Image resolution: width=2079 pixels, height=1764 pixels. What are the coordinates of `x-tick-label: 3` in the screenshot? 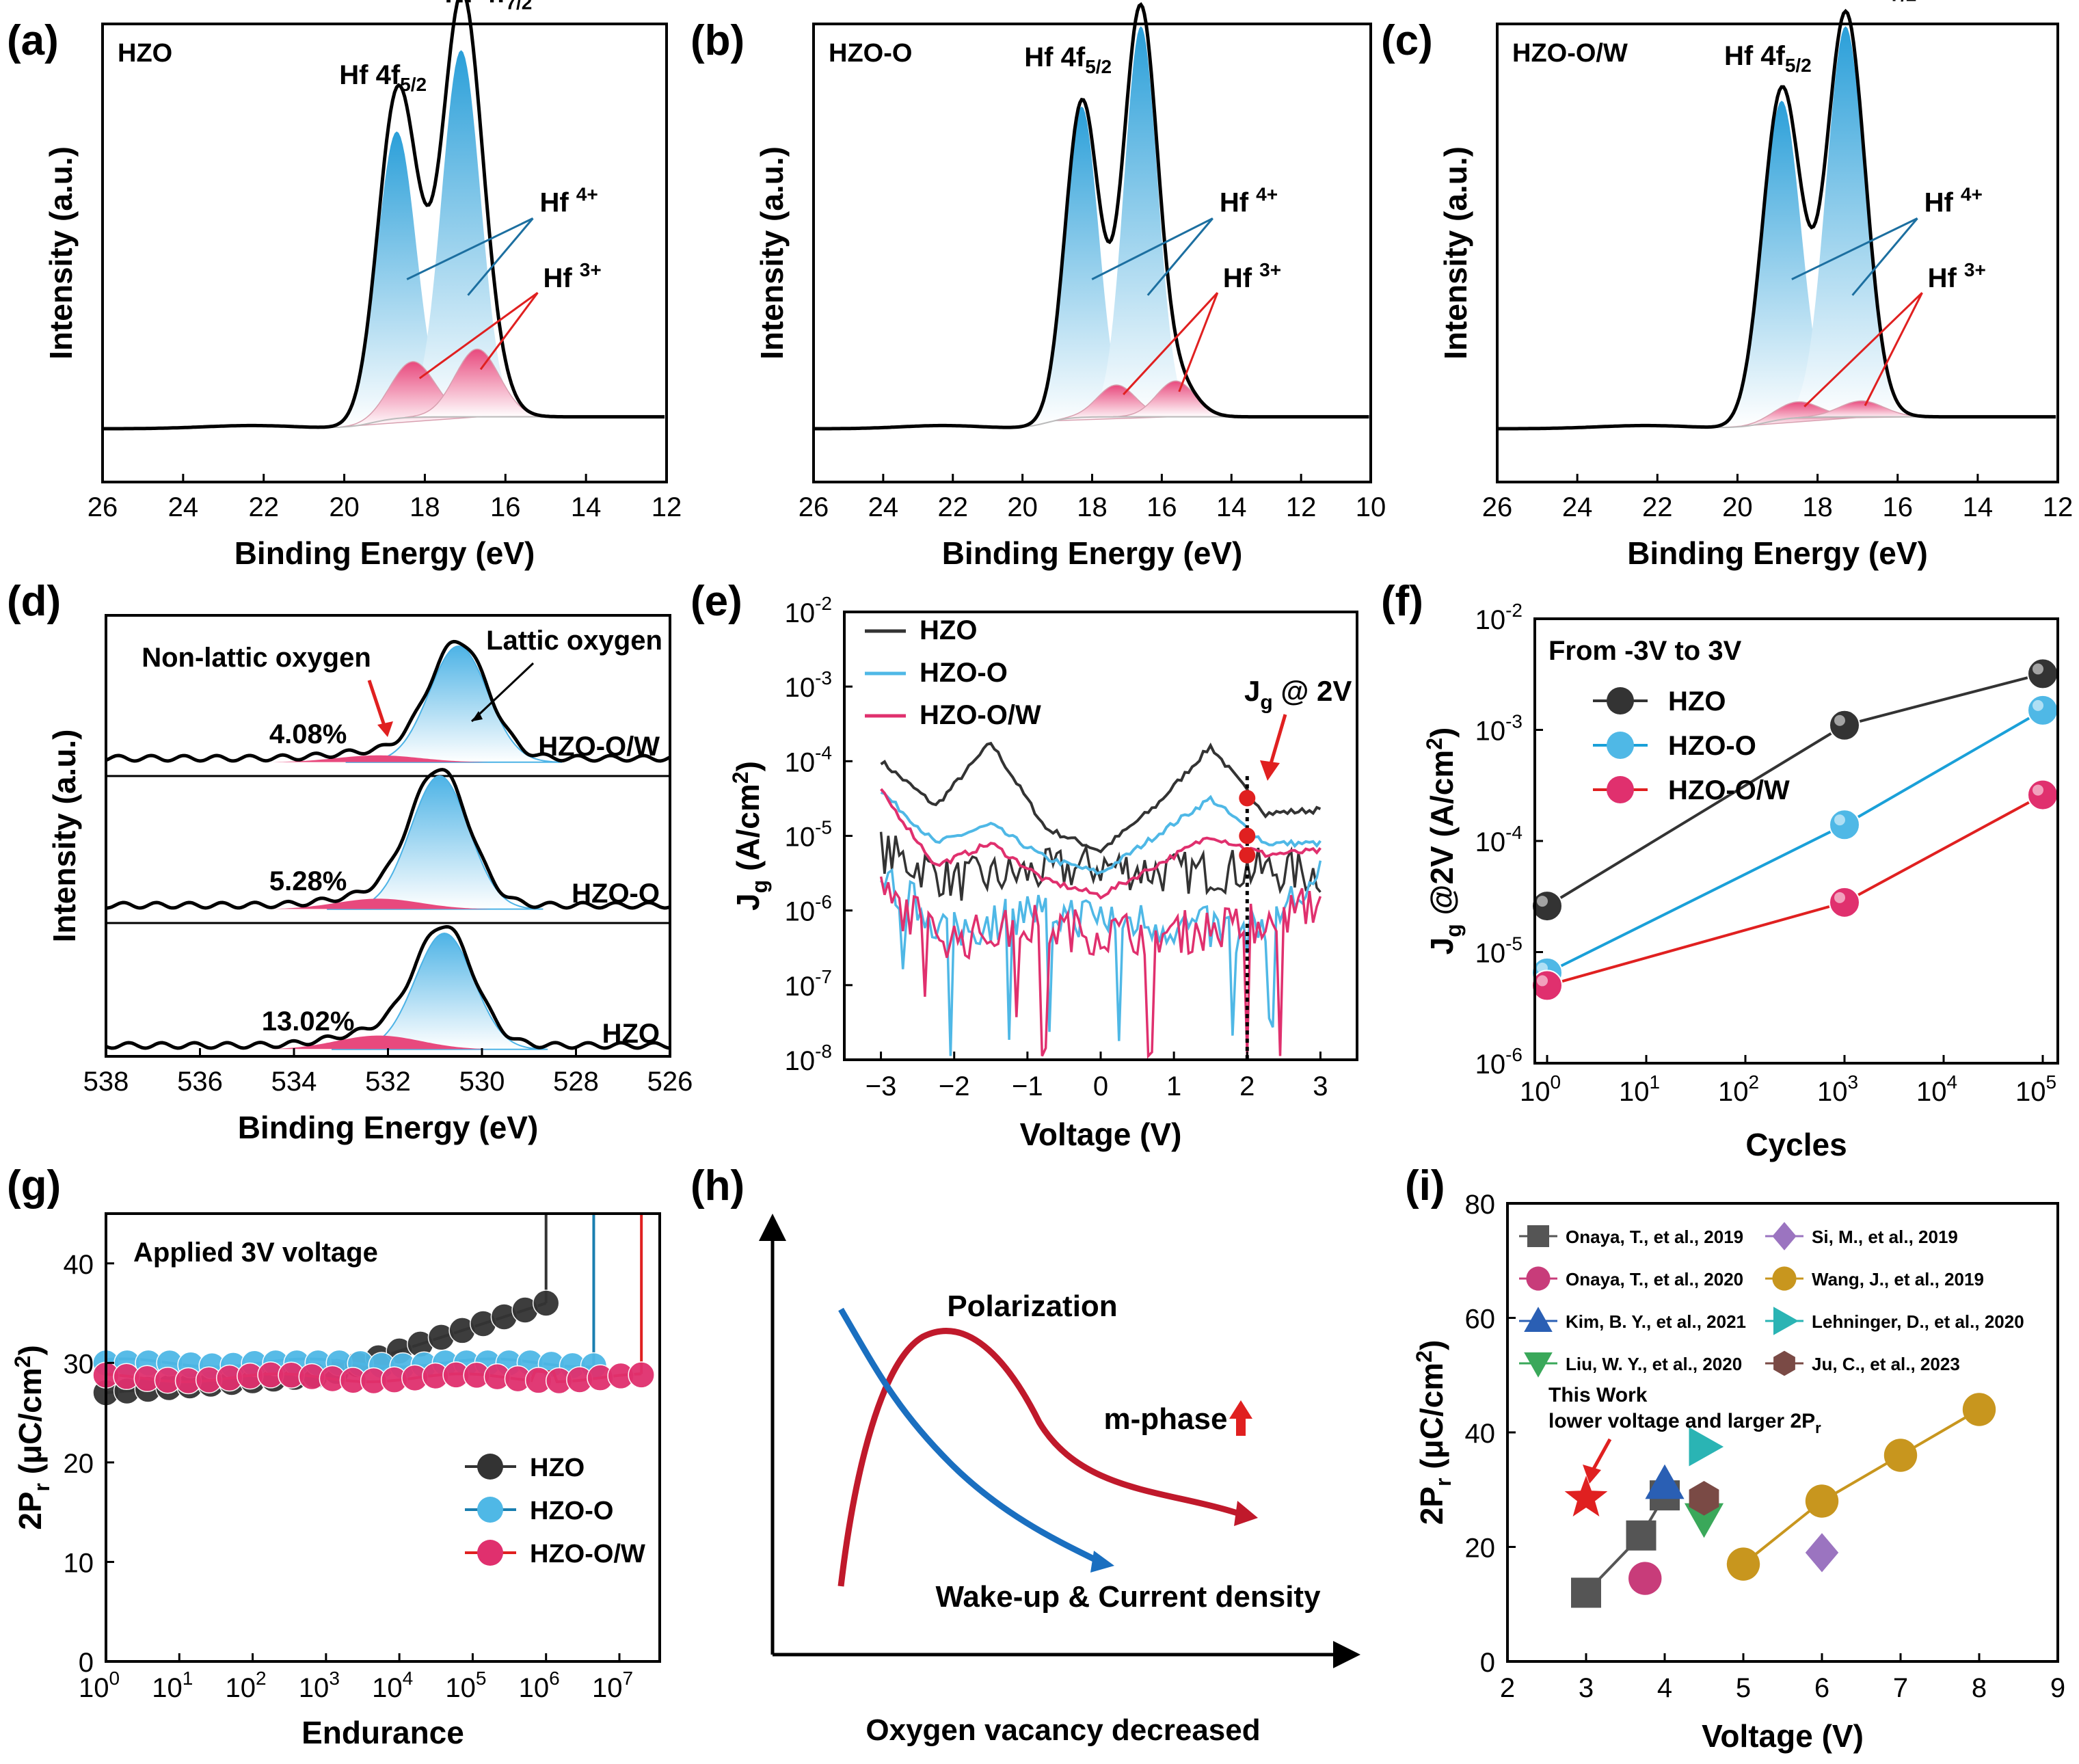 It's located at (1587, 1688).